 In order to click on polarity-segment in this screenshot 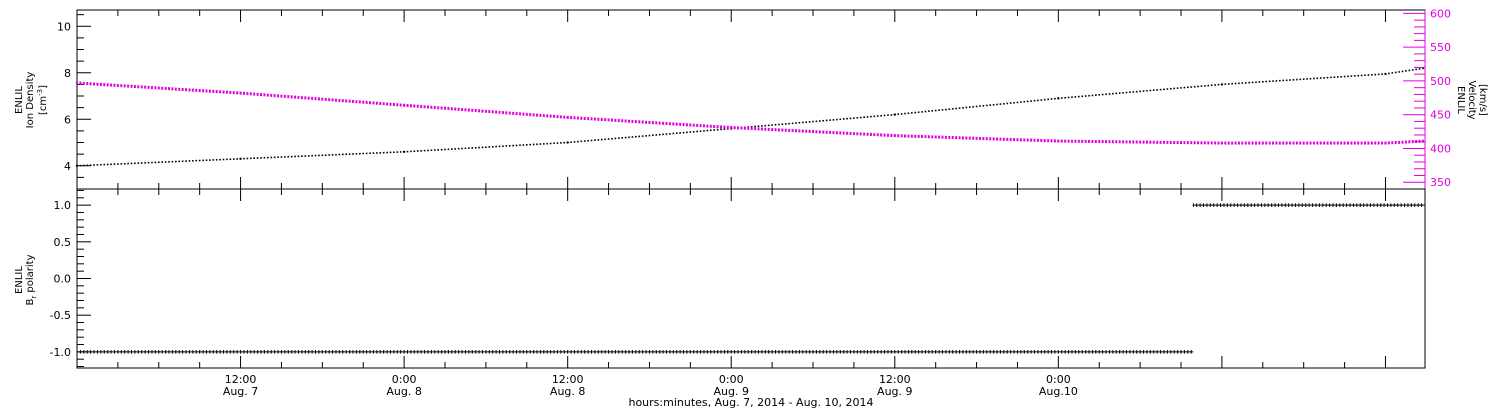, I will do `click(635, 352)`.